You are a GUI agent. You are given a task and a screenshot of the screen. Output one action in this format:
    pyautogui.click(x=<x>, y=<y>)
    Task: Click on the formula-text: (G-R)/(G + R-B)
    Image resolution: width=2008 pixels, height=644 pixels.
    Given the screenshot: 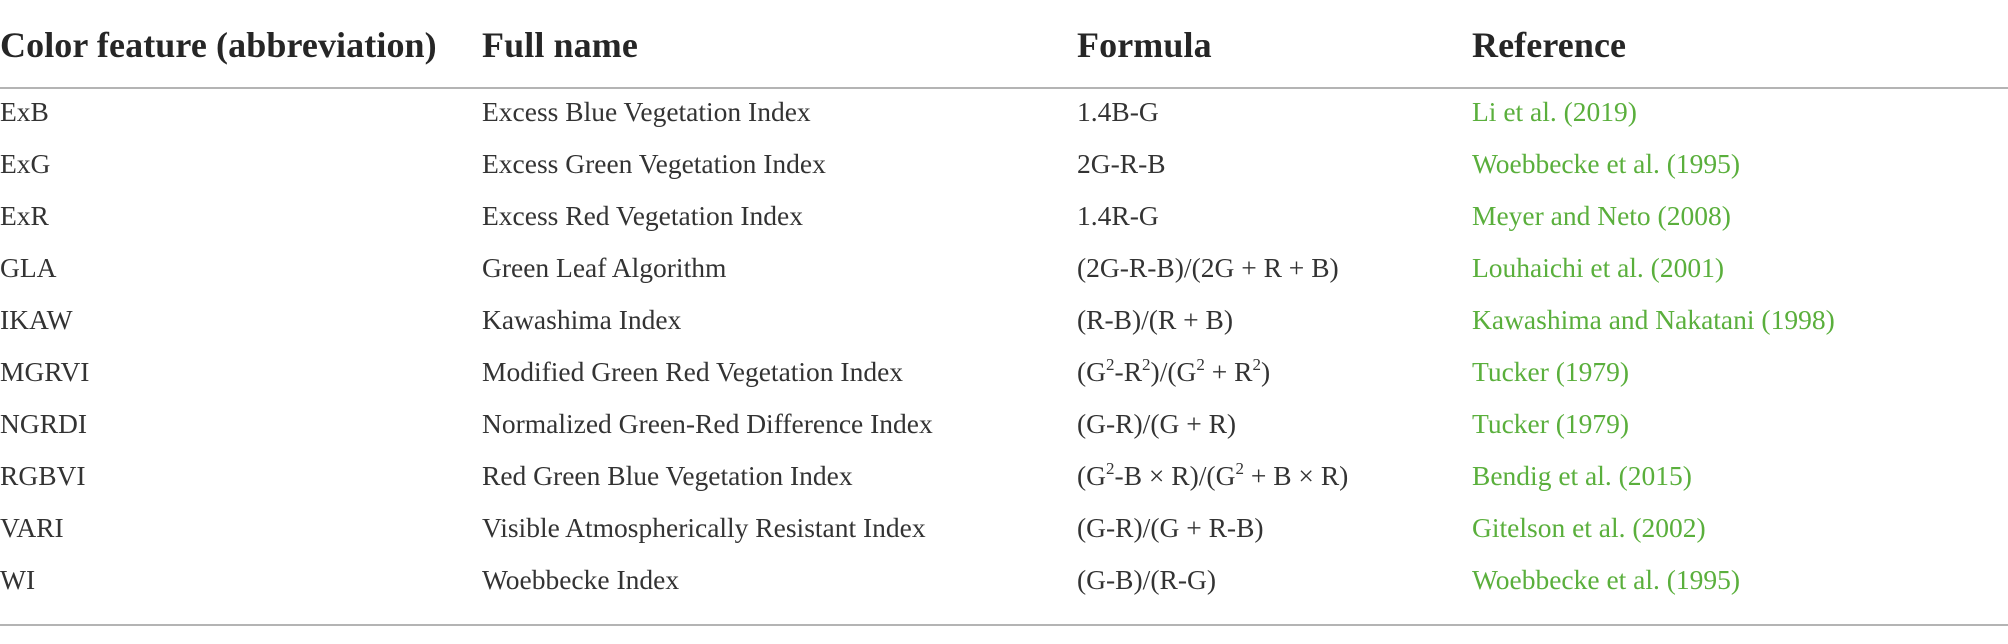 What is the action you would take?
    pyautogui.click(x=1170, y=527)
    